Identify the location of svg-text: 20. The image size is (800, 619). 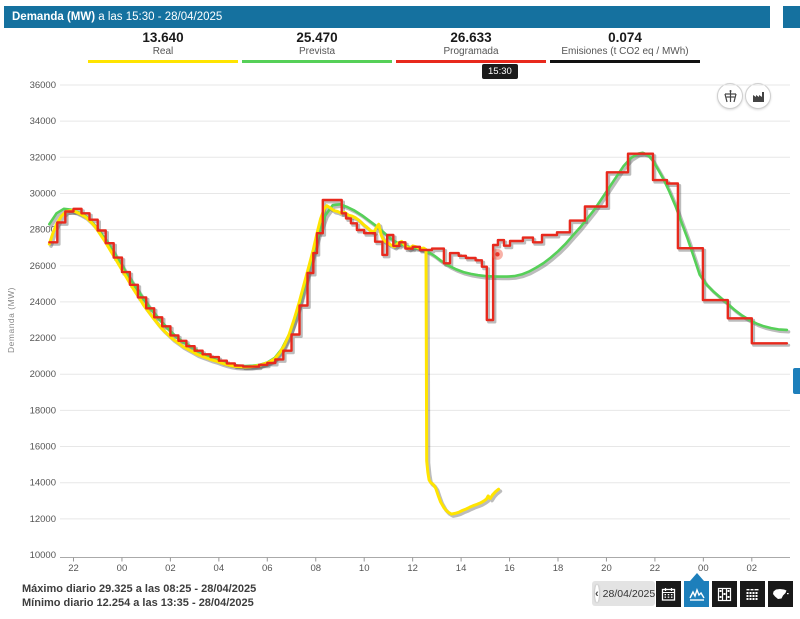
(606, 568).